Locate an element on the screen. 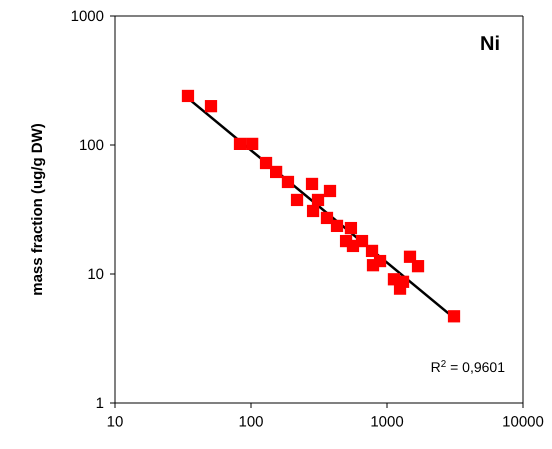 This screenshot has height=449, width=552. y-tick-label: 1000 is located at coordinates (87, 16).